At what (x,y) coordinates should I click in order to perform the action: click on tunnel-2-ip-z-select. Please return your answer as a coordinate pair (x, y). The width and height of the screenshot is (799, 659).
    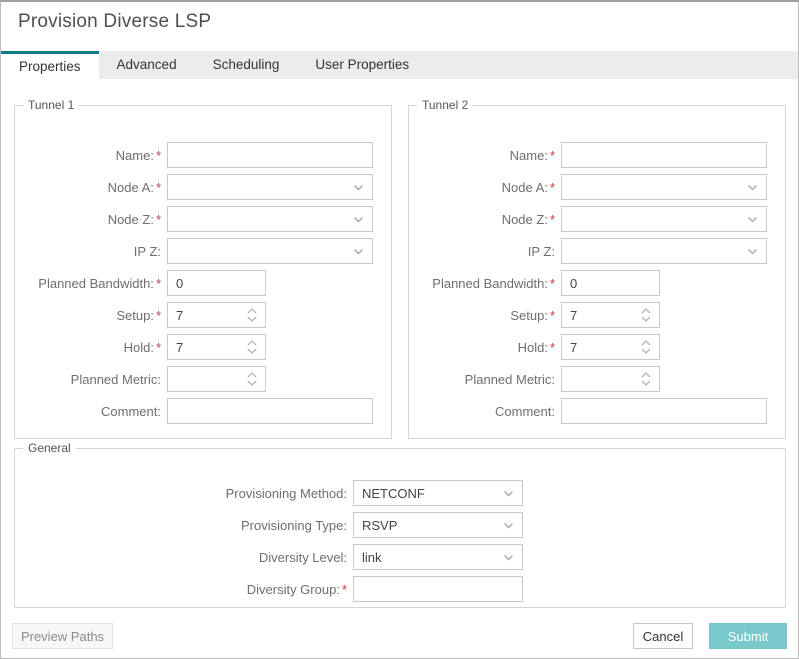
    Looking at the image, I should click on (664, 251).